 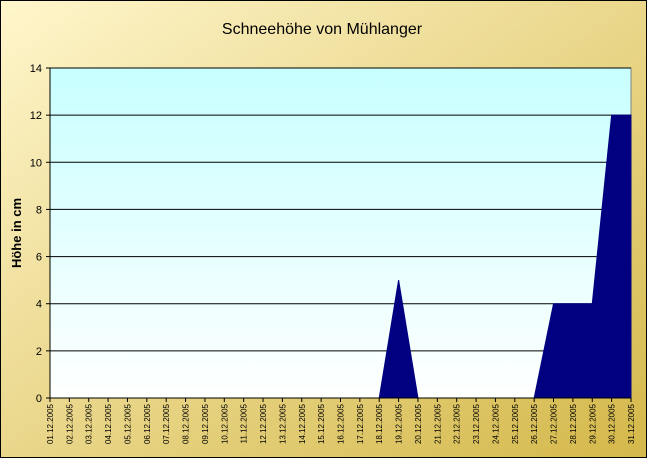 I want to click on x-tick-label: 05.12.2005, so click(x=127, y=423).